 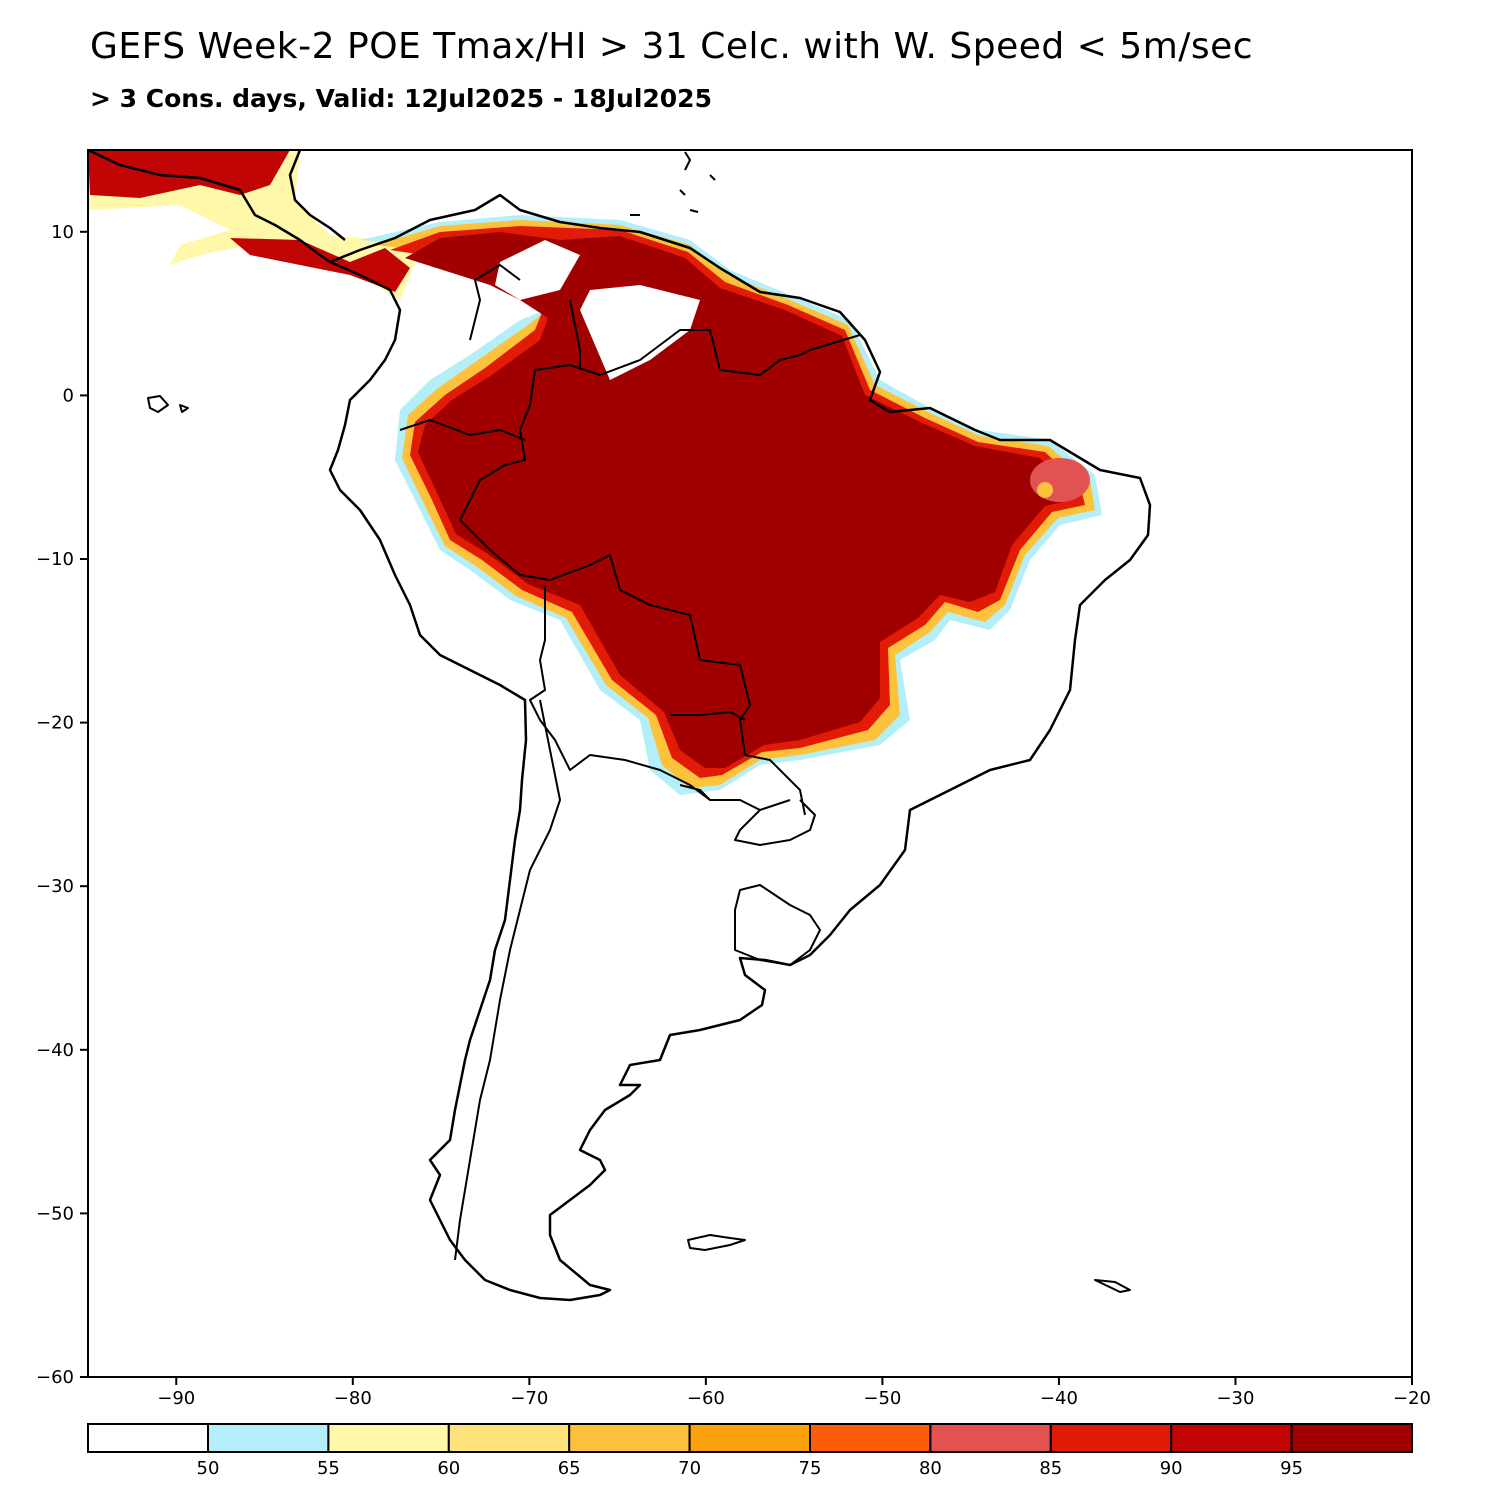 What do you see at coordinates (68, 395) in the screenshot?
I see `y-tick-label: 0` at bounding box center [68, 395].